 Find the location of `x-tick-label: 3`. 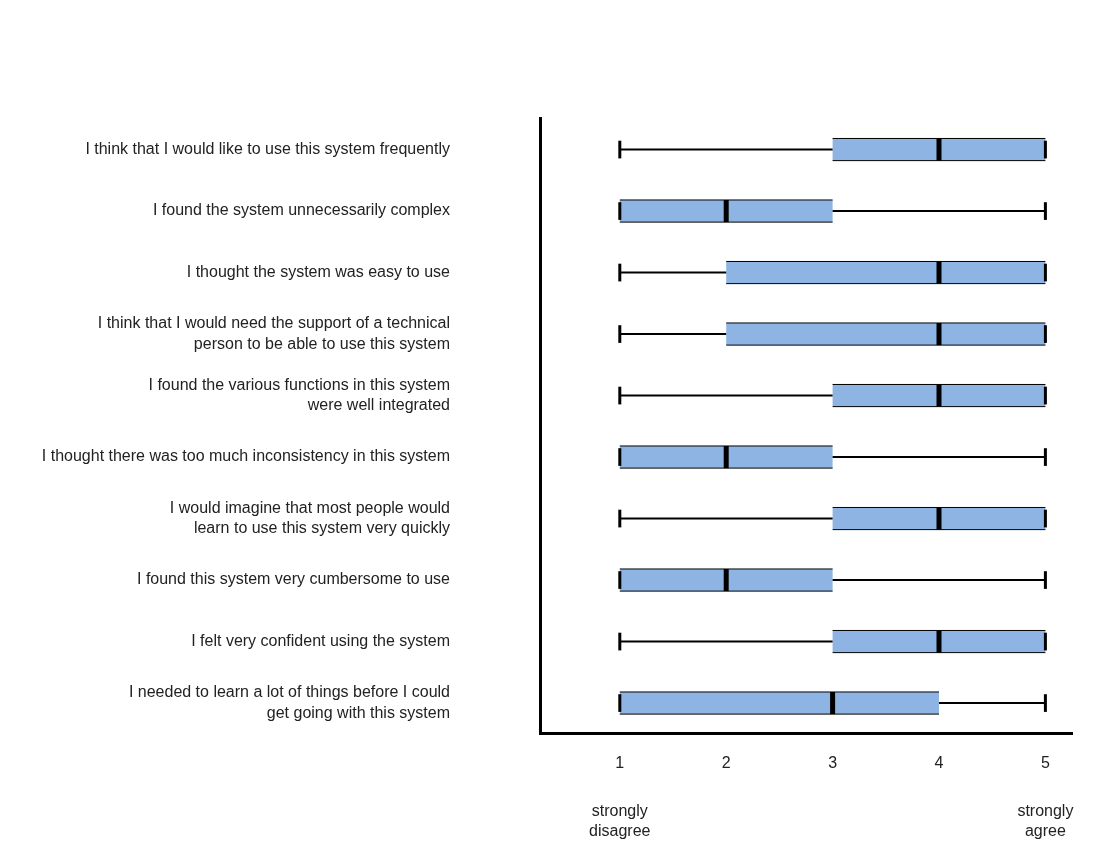

x-tick-label: 3 is located at coordinates (833, 762).